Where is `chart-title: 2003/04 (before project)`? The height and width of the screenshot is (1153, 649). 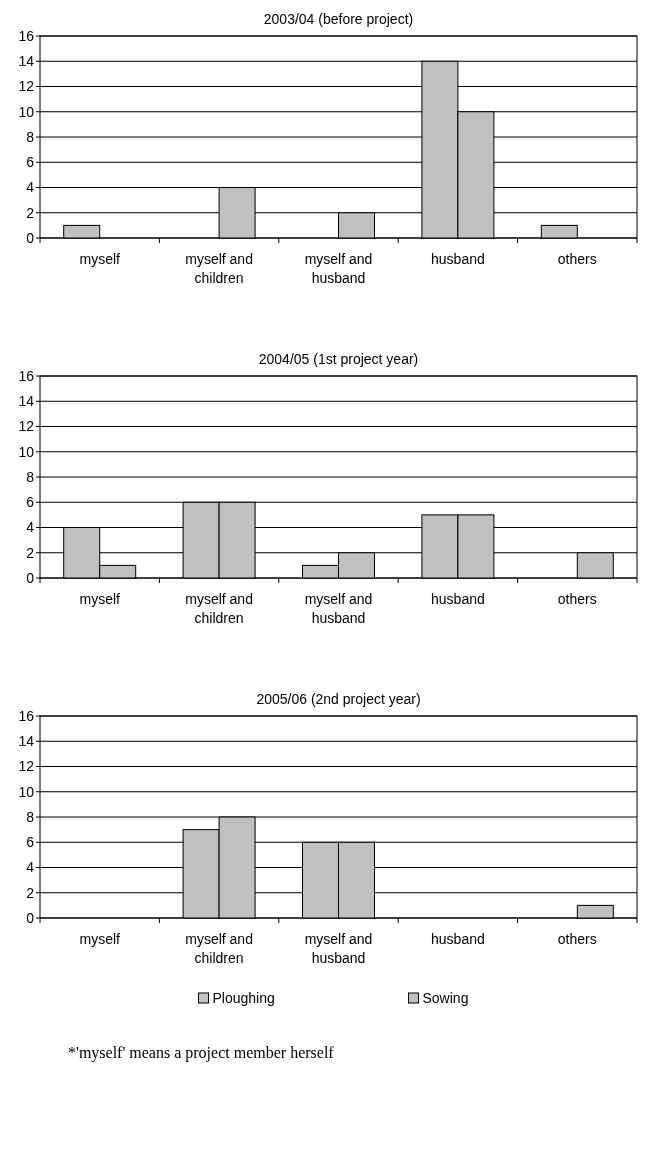 chart-title: 2003/04 (before project) is located at coordinates (338, 19).